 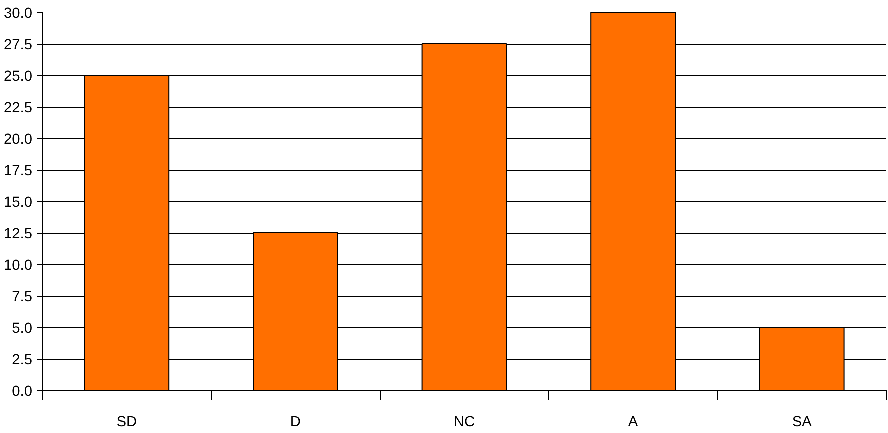 I want to click on y-tick-label: 15.0, so click(x=18, y=203).